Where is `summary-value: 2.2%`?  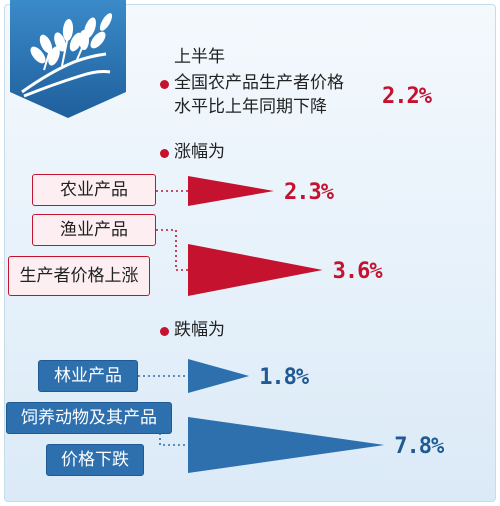
summary-value: 2.2% is located at coordinates (407, 96).